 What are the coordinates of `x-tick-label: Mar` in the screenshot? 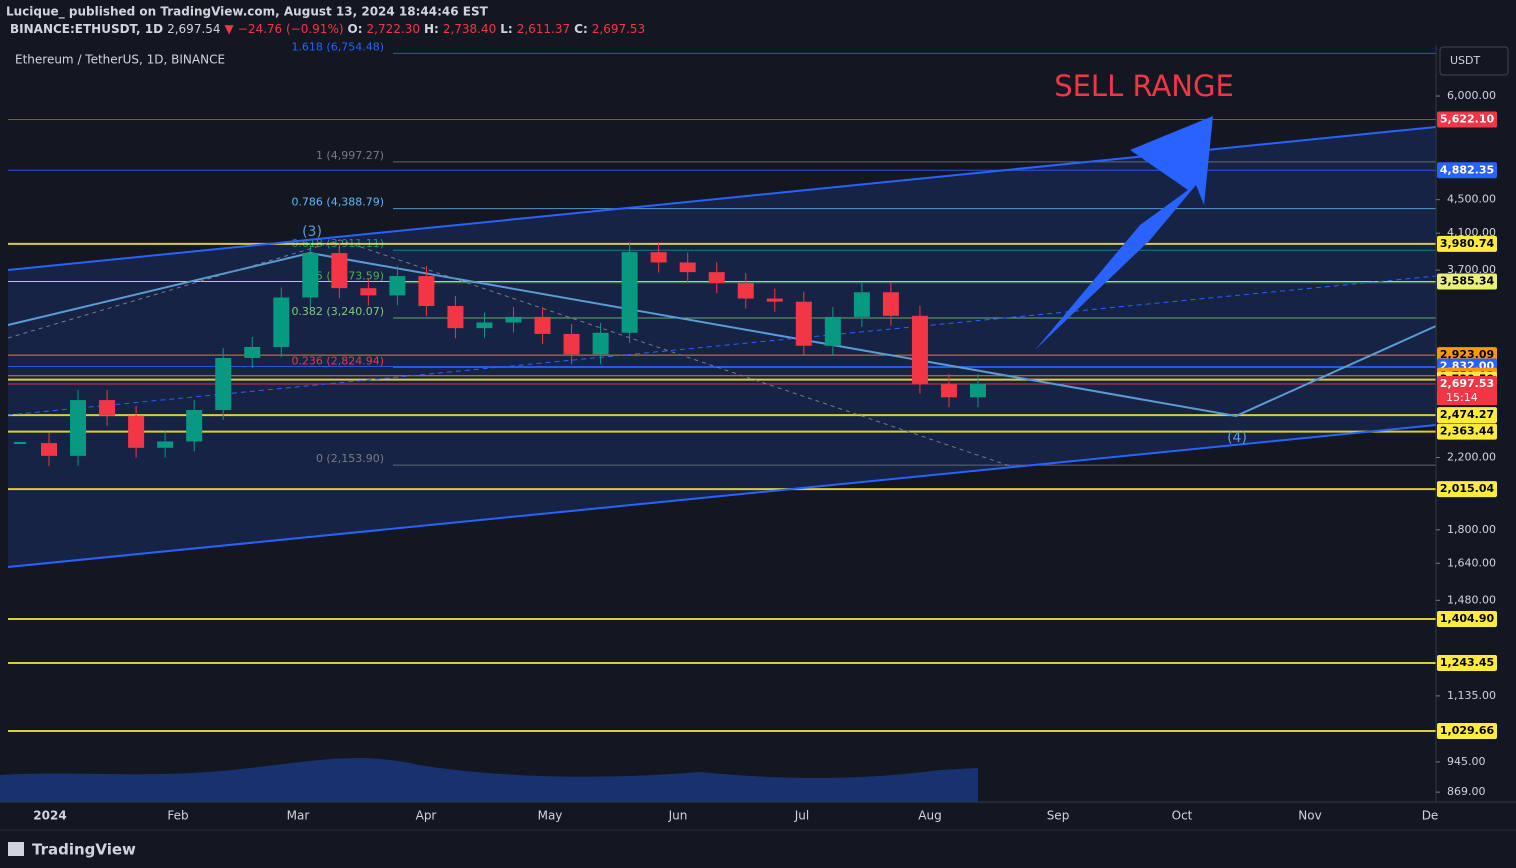 It's located at (298, 816).